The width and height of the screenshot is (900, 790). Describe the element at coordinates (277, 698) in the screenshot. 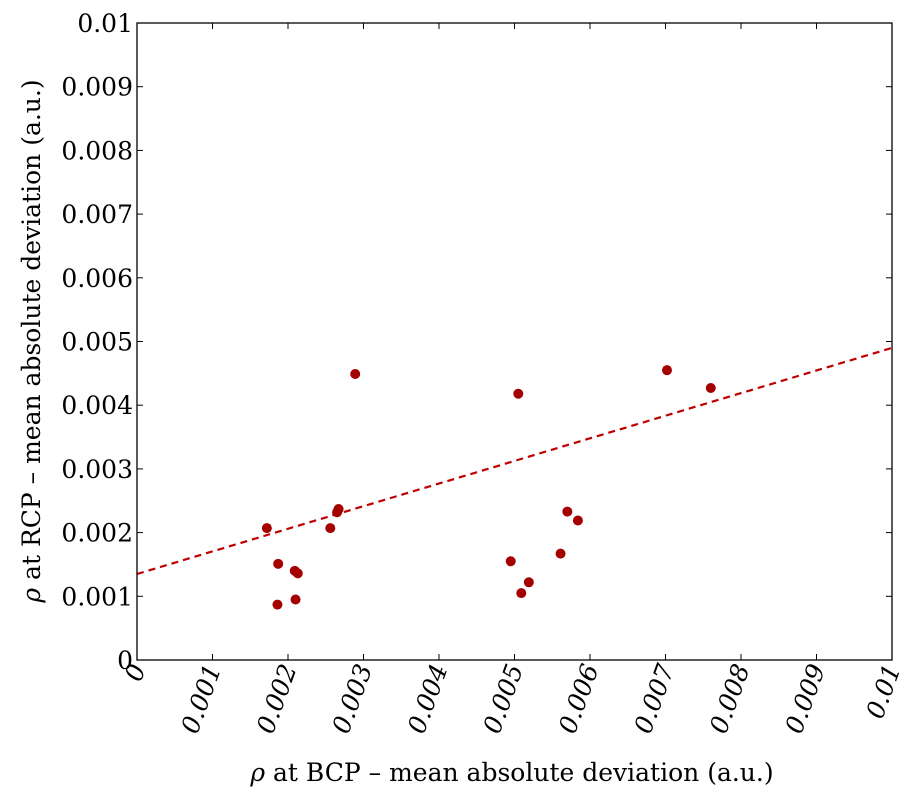

I see `x-tick-label: 0.002` at that location.